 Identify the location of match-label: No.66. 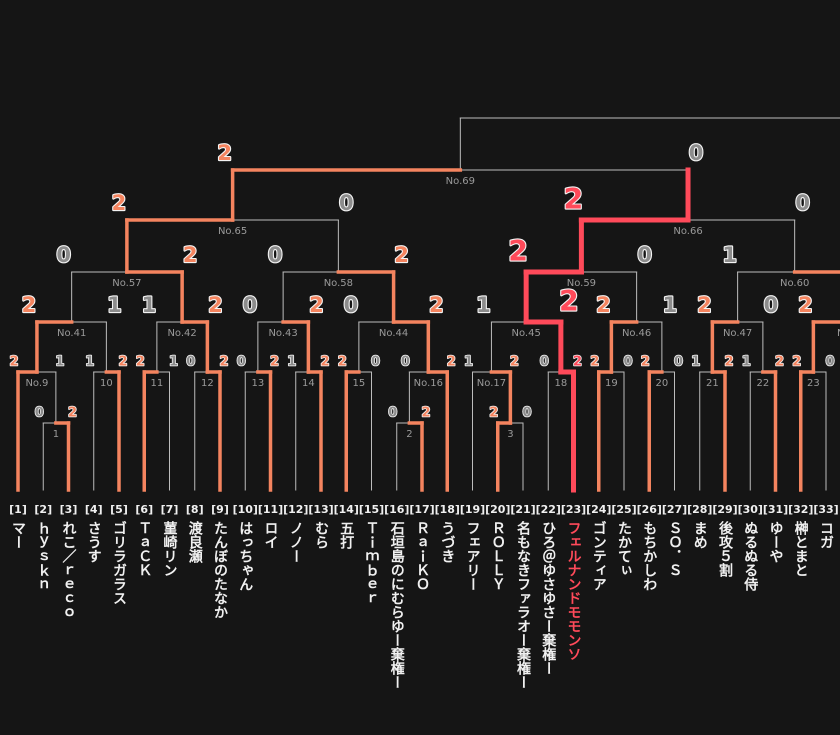
(687, 231).